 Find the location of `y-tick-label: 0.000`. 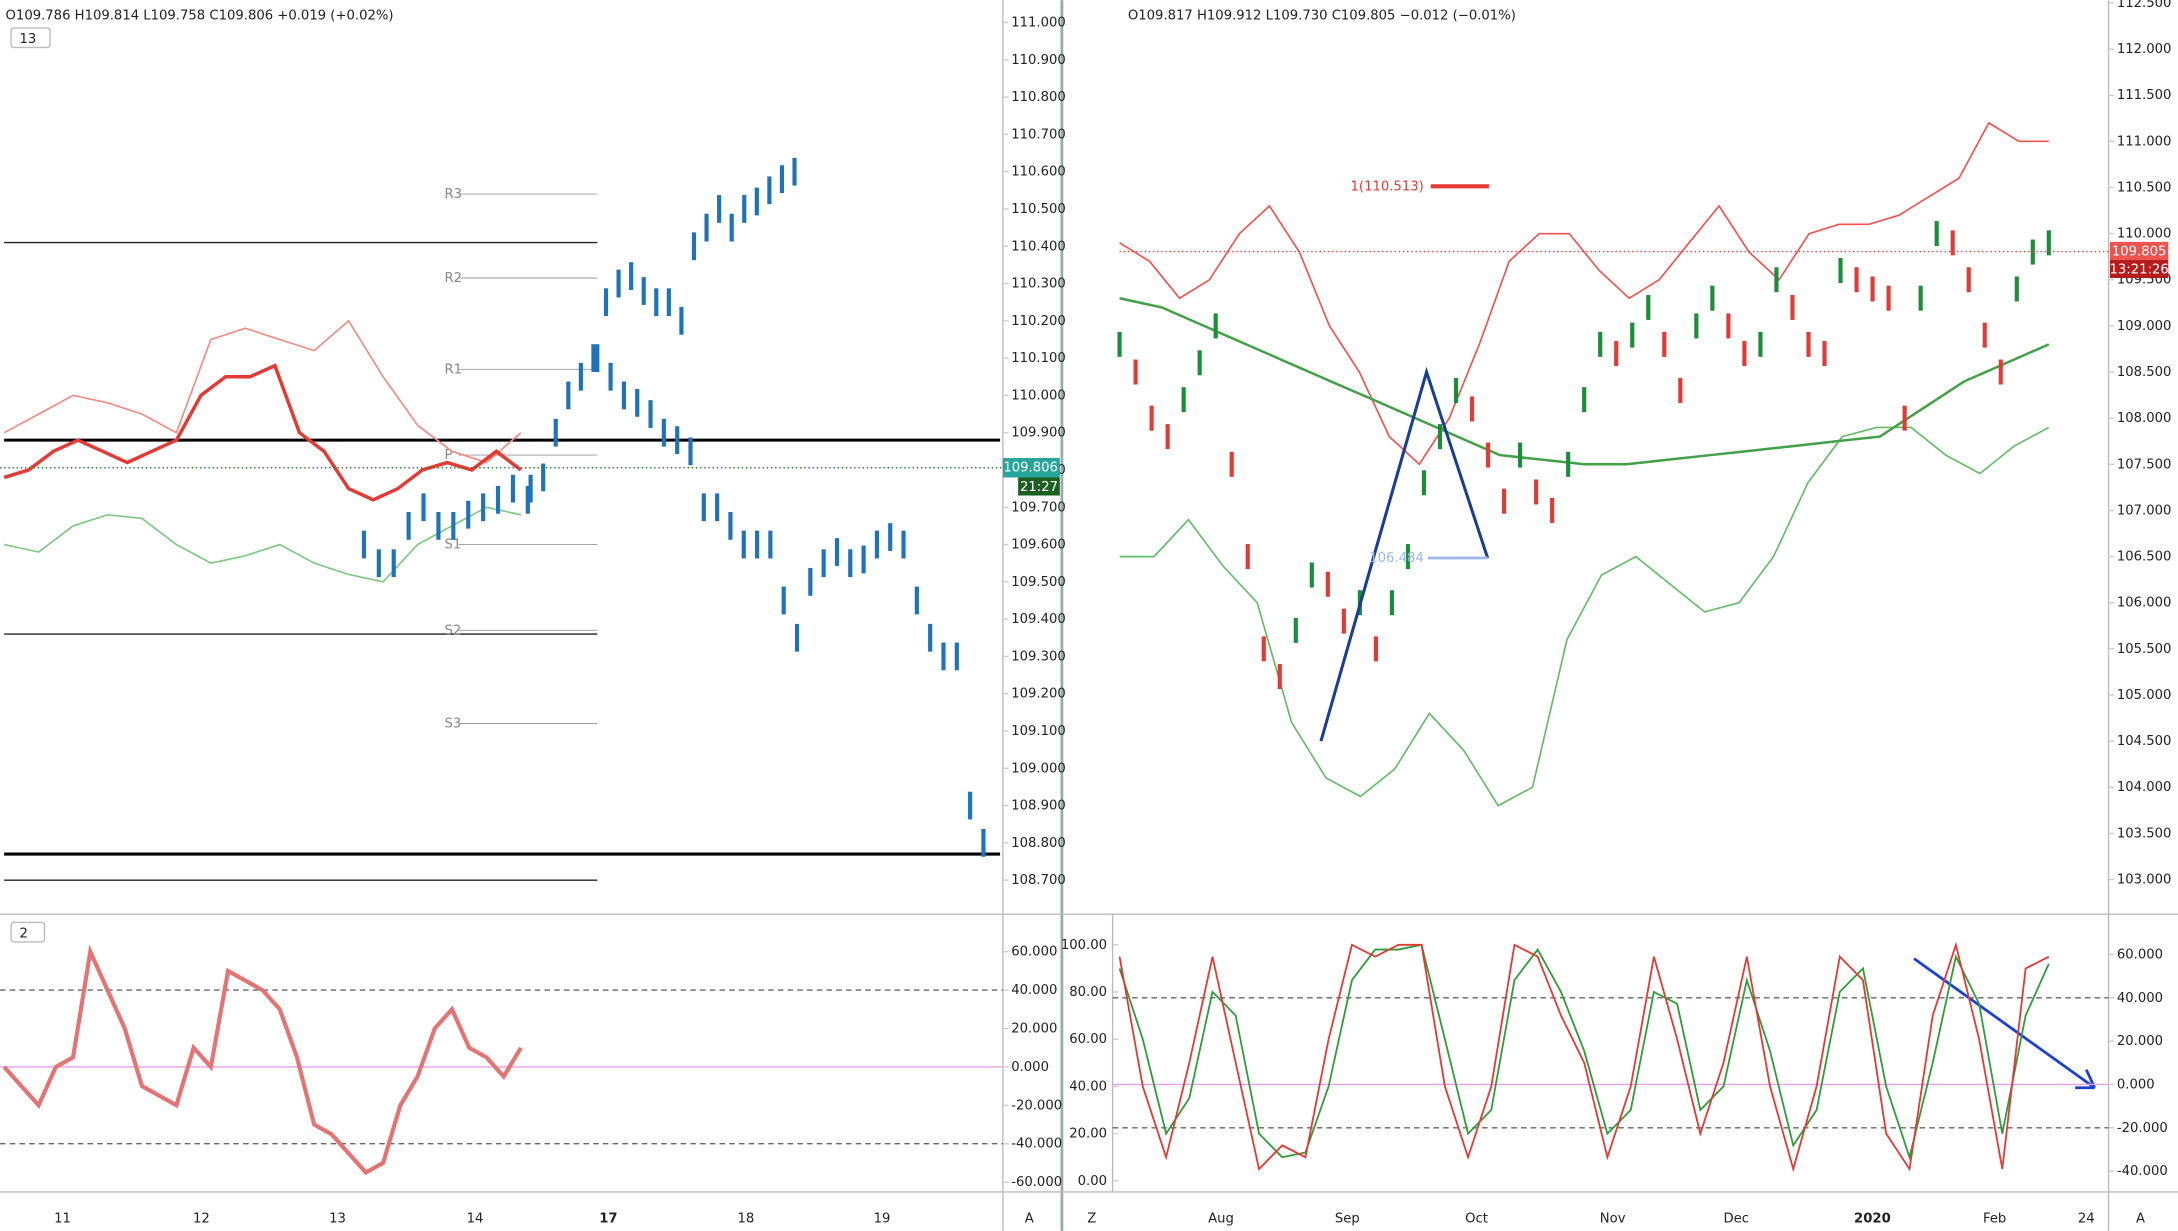

y-tick-label: 0.000 is located at coordinates (1030, 1067).